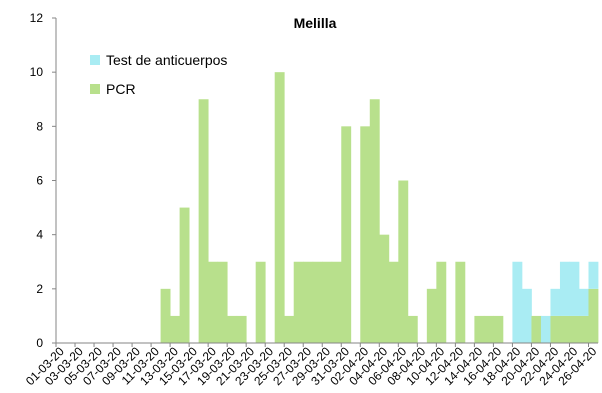 The image size is (602, 393). Describe the element at coordinates (39, 343) in the screenshot. I see `y-tick-label-0: 0` at that location.